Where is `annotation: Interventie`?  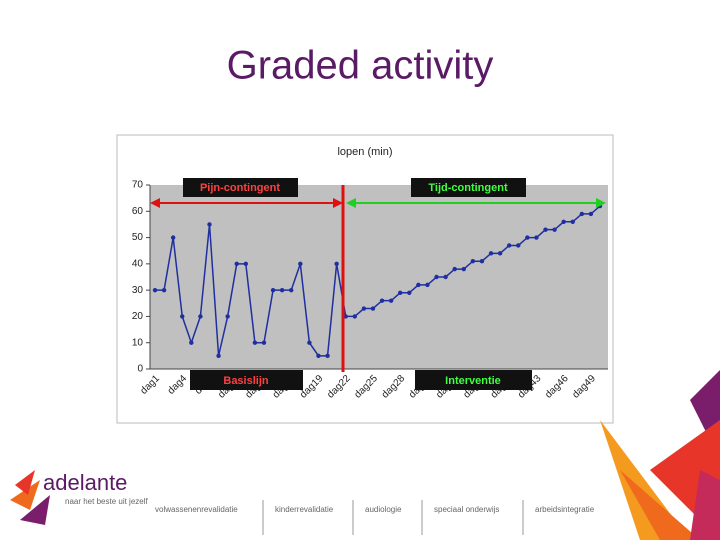
annotation: Interventie is located at coordinates (473, 381).